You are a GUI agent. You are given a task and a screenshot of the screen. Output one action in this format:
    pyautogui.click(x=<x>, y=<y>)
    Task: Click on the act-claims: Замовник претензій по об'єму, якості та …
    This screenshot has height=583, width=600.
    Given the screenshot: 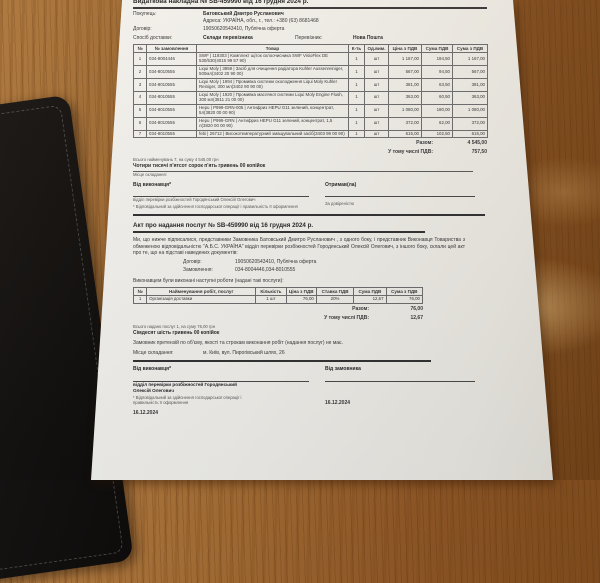 What is the action you would take?
    pyautogui.click(x=238, y=343)
    